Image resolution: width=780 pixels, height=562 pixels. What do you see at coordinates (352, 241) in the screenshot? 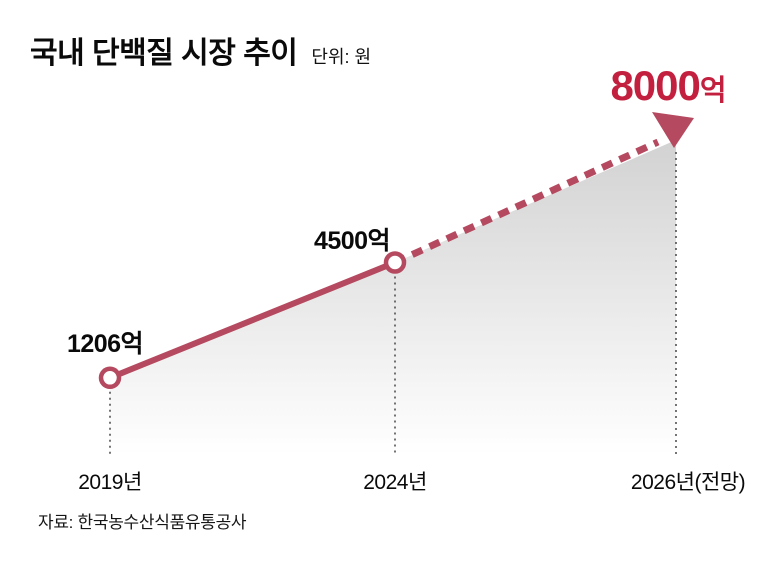
I see `value-label-2024: 4500억` at bounding box center [352, 241].